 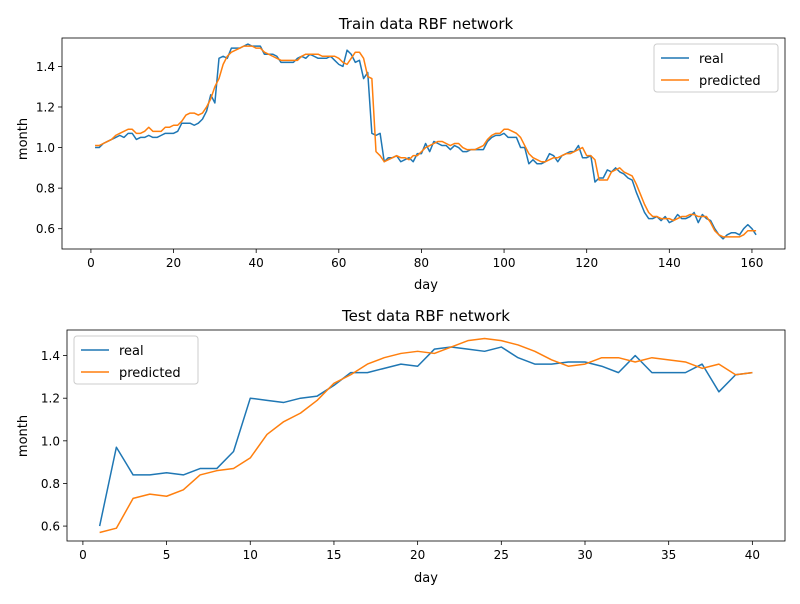 What do you see at coordinates (421, 263) in the screenshot?
I see `x-tick-label: 80` at bounding box center [421, 263].